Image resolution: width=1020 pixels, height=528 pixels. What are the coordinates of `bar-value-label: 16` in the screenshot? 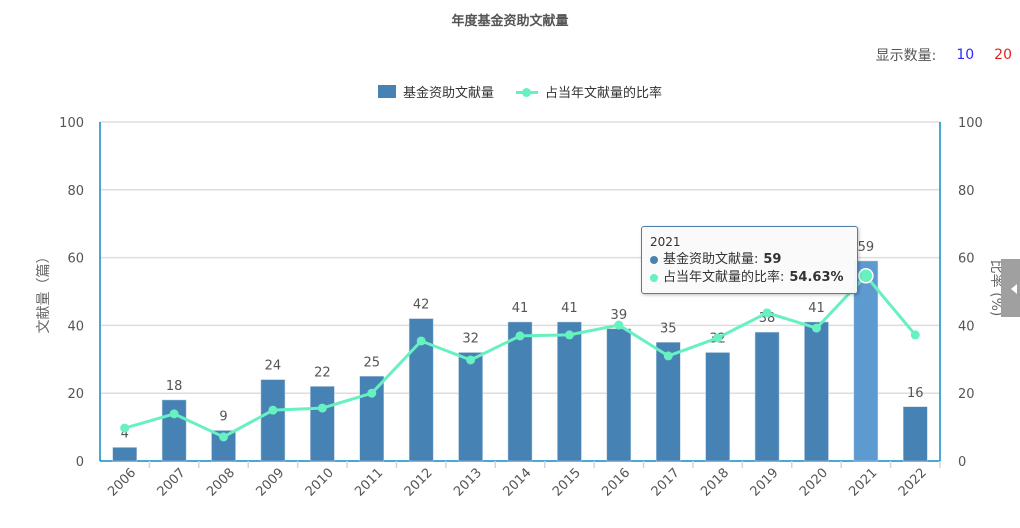 It's located at (915, 393).